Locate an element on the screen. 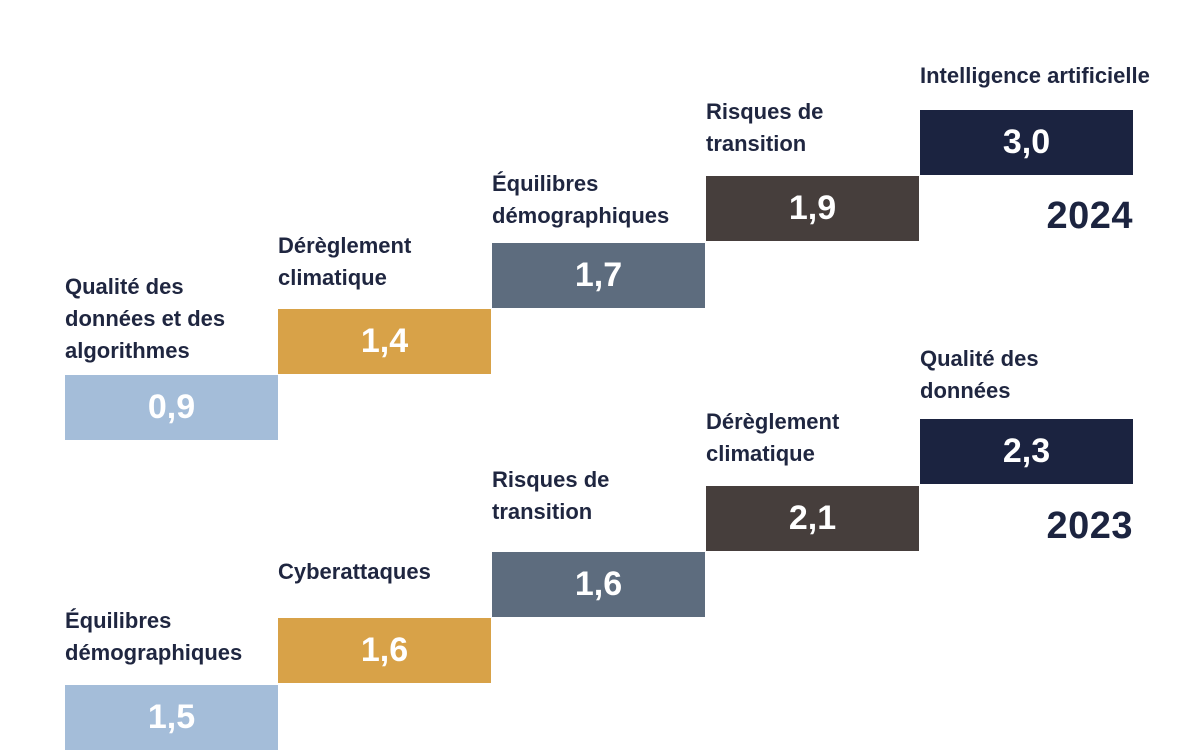  category-label-2024-4: Risques de transition is located at coordinates (765, 127).